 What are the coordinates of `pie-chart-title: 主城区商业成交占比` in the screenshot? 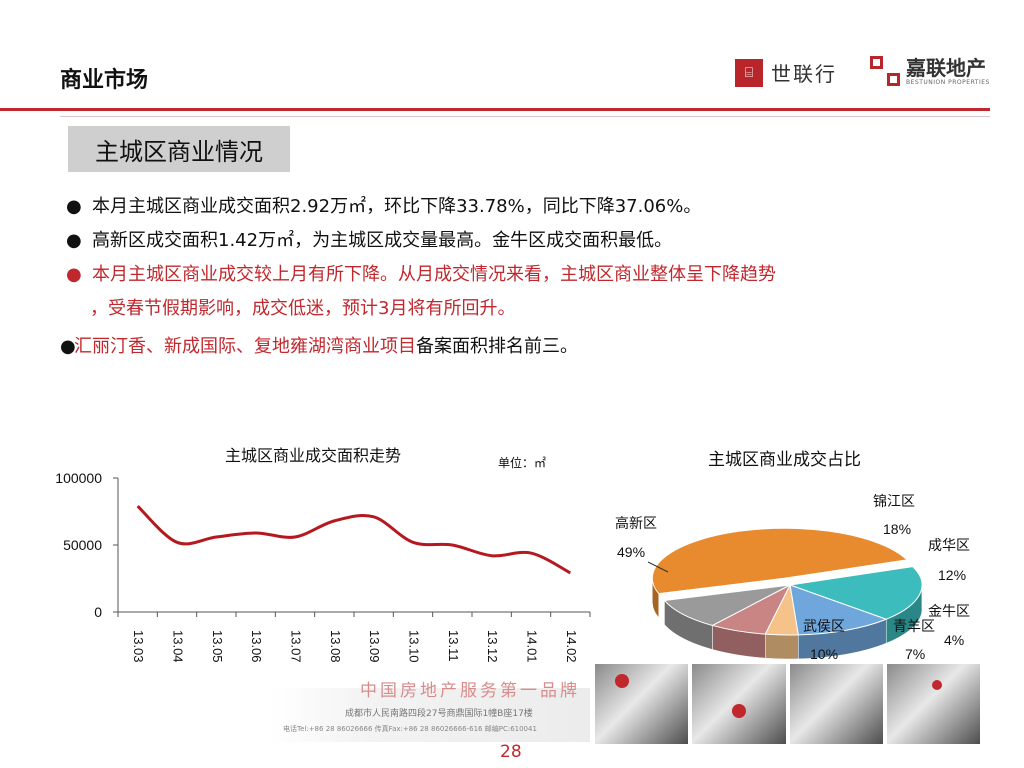 It's located at (784, 460).